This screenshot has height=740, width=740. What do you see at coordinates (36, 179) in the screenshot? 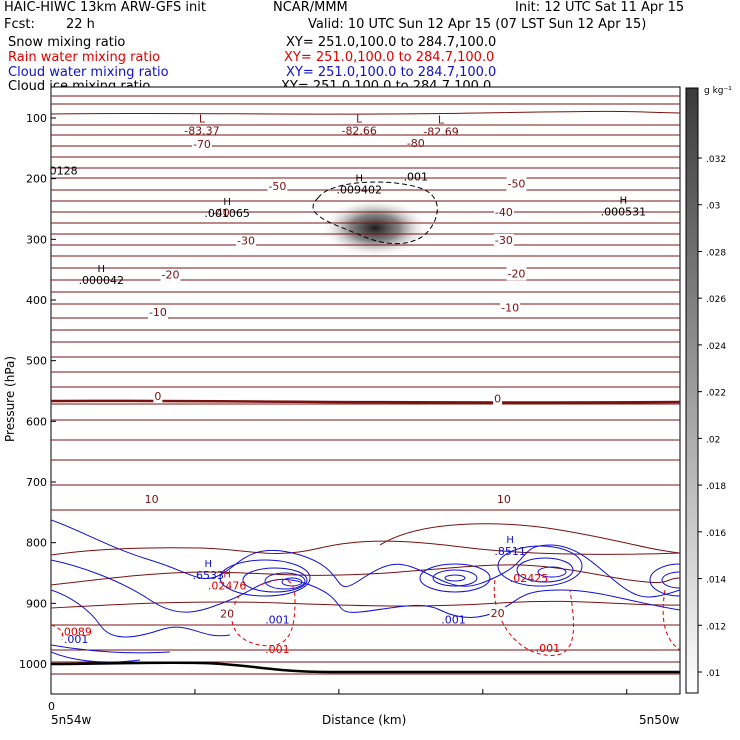
I see `y-tick-label: 200` at bounding box center [36, 179].